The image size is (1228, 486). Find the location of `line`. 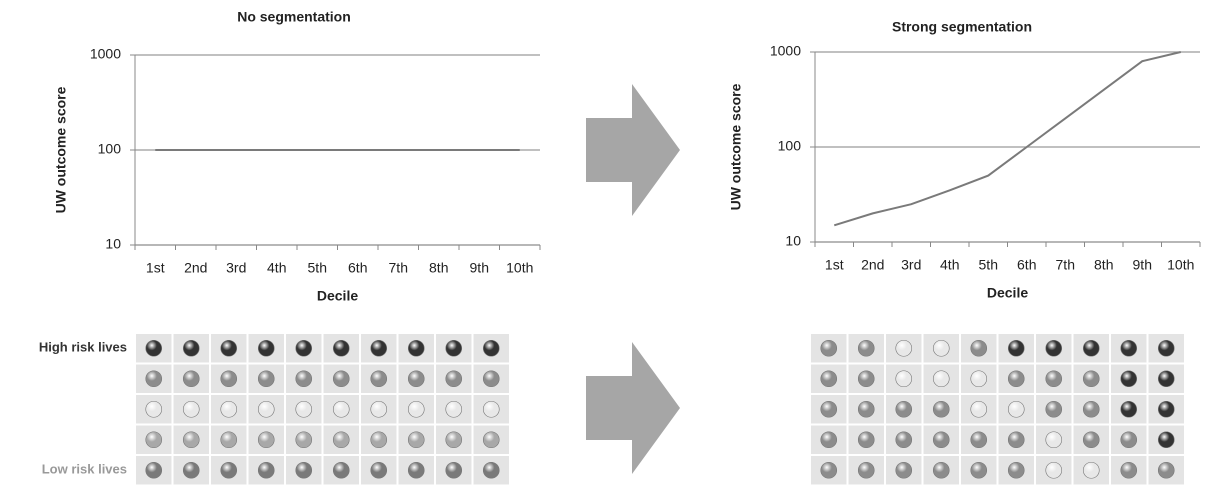

line is located at coordinates (1007, 139).